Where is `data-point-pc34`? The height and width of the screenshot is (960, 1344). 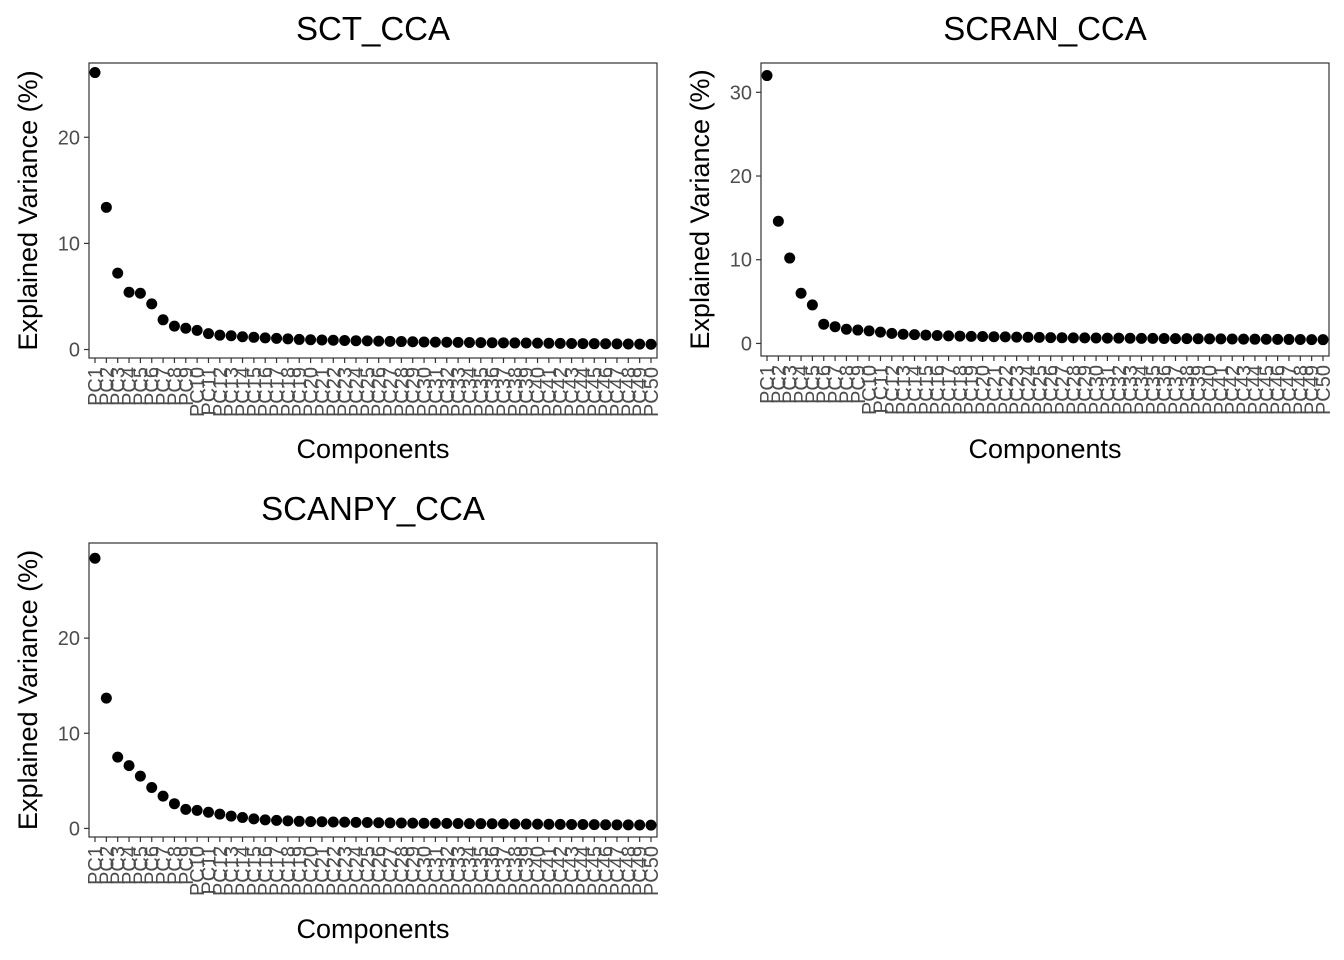 data-point-pc34 is located at coordinates (469, 824).